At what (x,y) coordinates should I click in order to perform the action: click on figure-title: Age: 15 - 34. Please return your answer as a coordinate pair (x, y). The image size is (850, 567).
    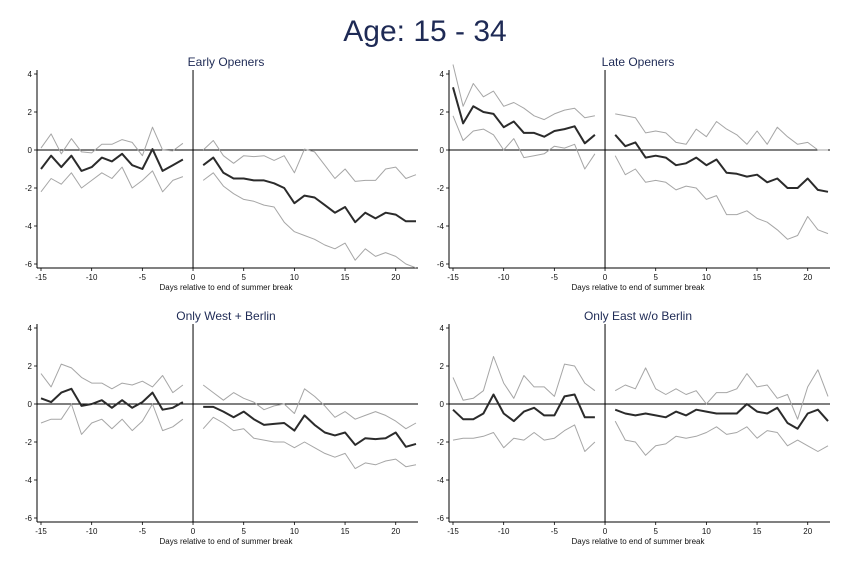
    Looking at the image, I should click on (424, 31).